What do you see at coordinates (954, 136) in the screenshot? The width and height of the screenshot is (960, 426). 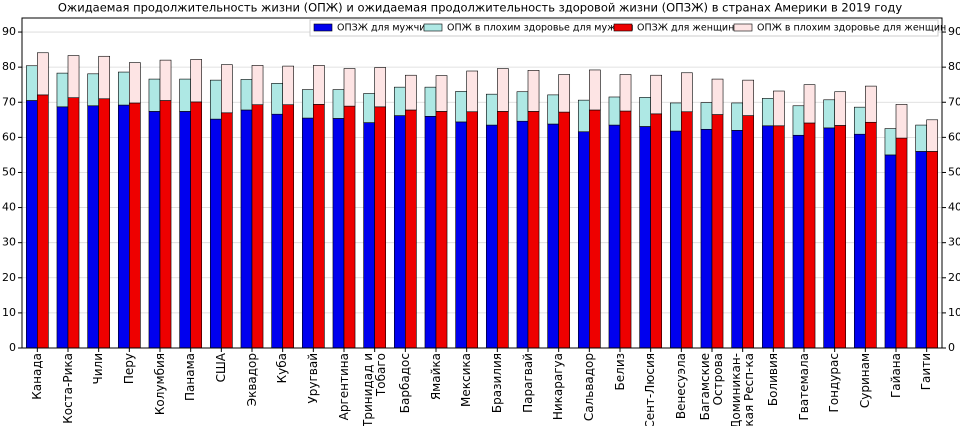 I see `y2-tick-label: 60` at bounding box center [954, 136].